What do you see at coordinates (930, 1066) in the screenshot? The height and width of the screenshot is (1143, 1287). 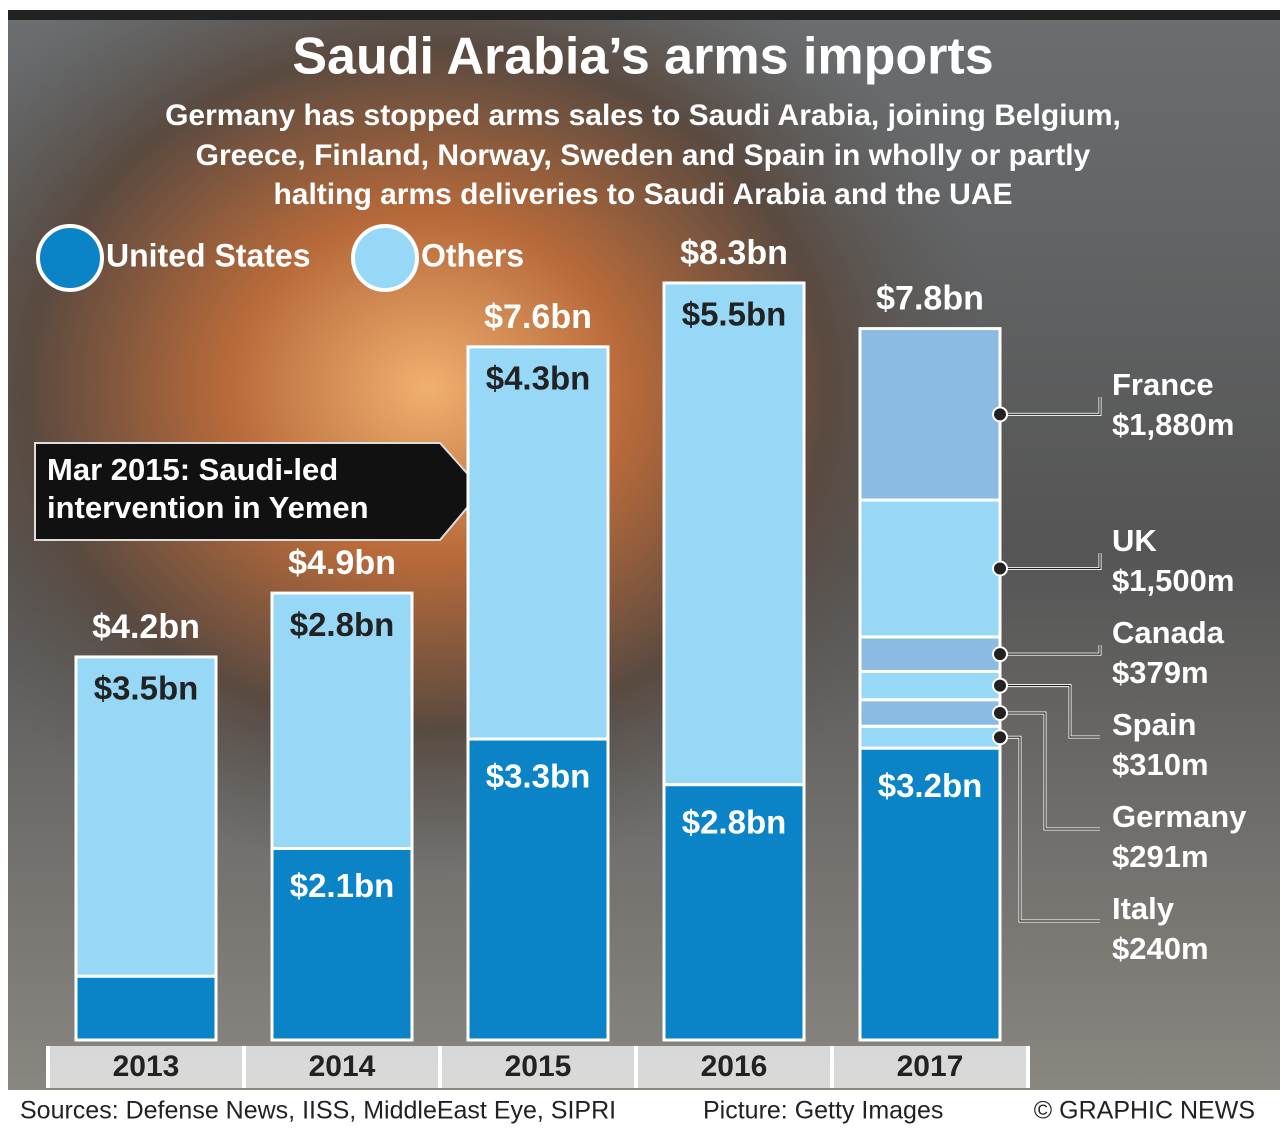 I see `x-tick-label: 2017` at bounding box center [930, 1066].